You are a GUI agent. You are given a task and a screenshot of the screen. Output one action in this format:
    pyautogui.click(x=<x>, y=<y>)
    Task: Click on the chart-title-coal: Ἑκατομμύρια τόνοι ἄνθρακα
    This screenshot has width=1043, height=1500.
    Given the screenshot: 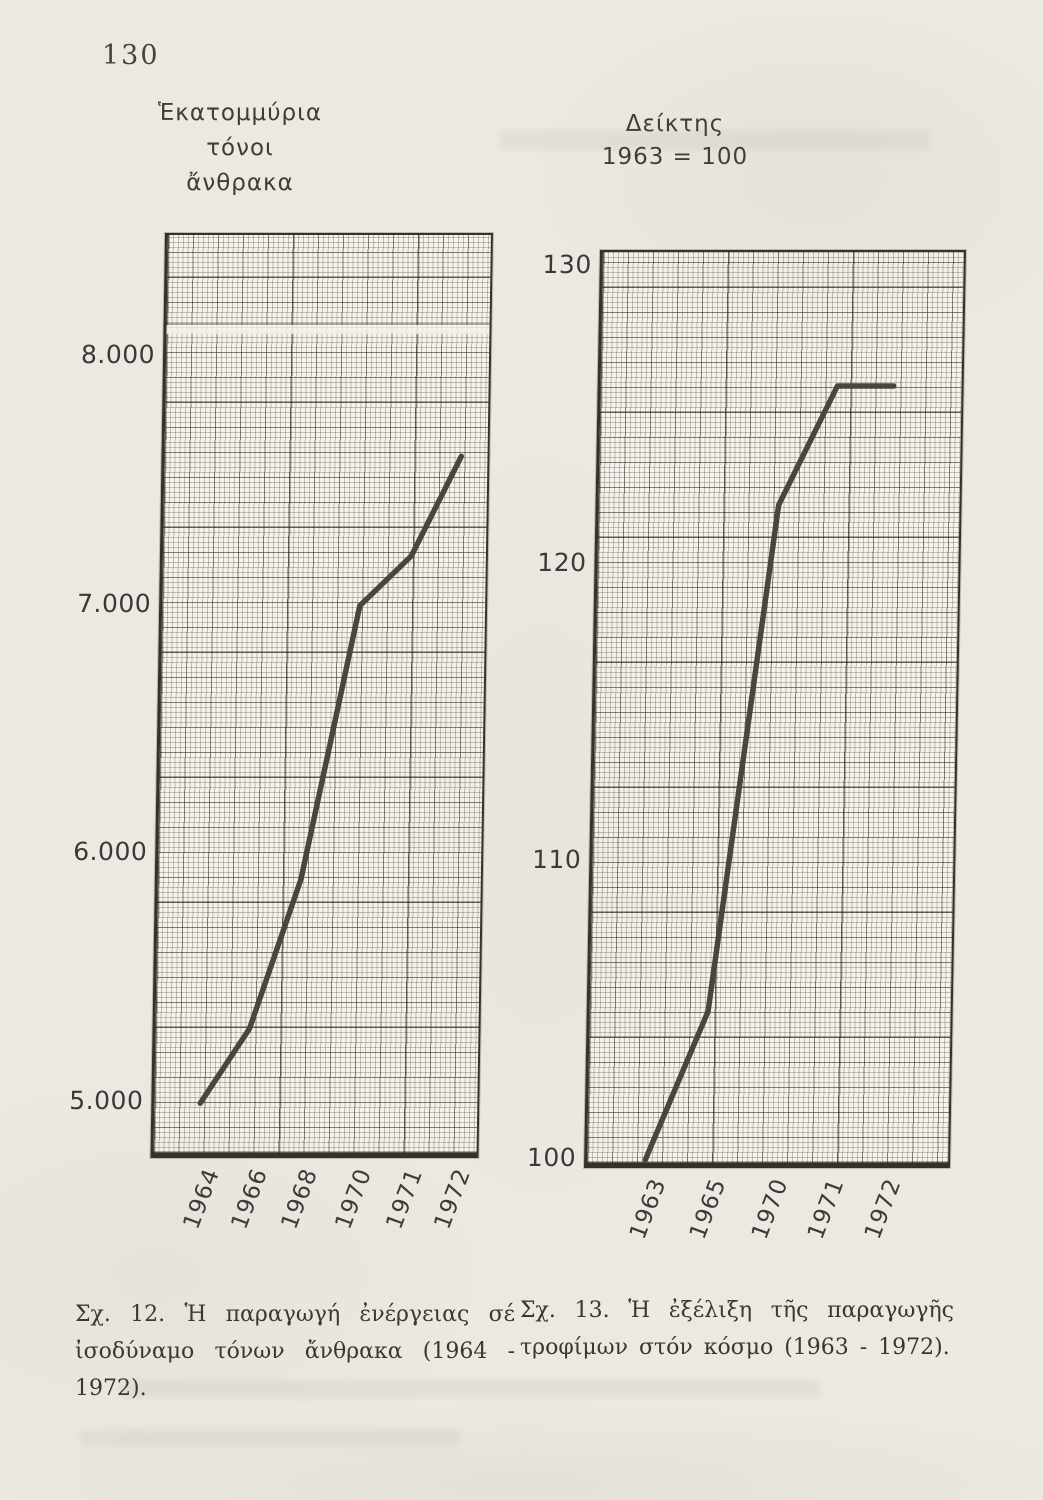 What is the action you would take?
    pyautogui.click(x=240, y=148)
    